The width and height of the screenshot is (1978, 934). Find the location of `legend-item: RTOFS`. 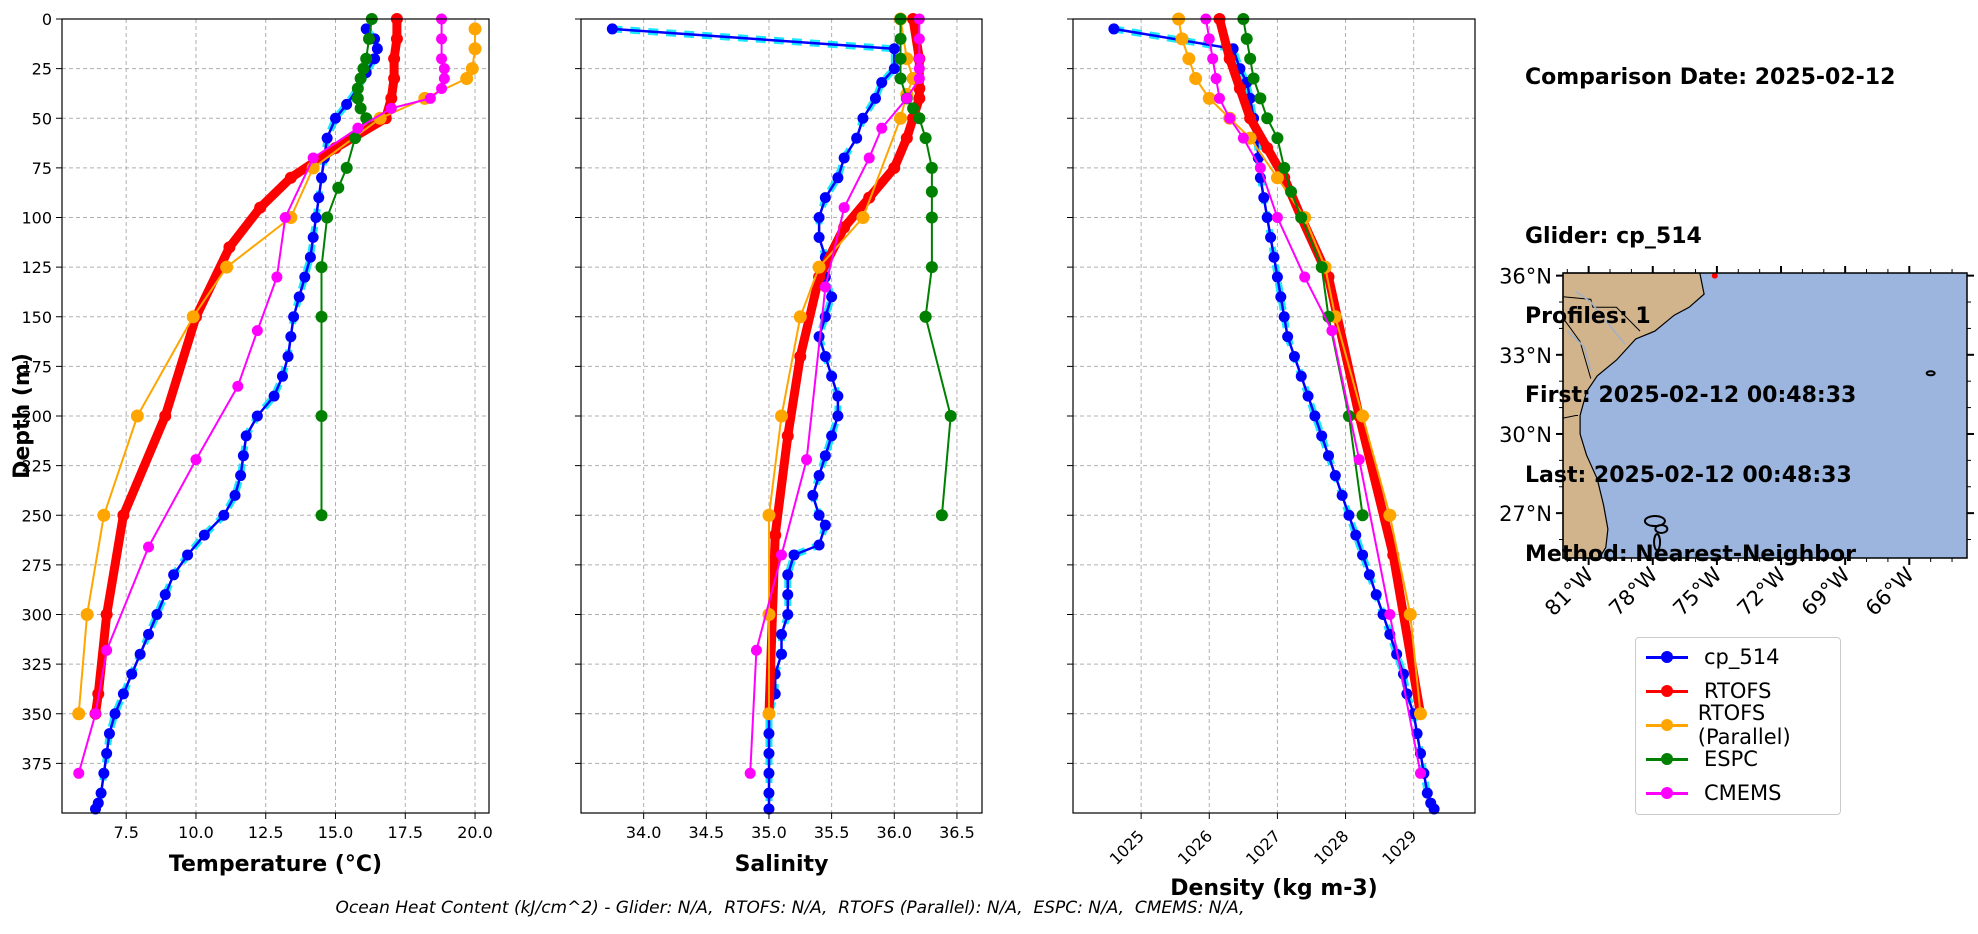

legend-item: RTOFS is located at coordinates (1708, 691).